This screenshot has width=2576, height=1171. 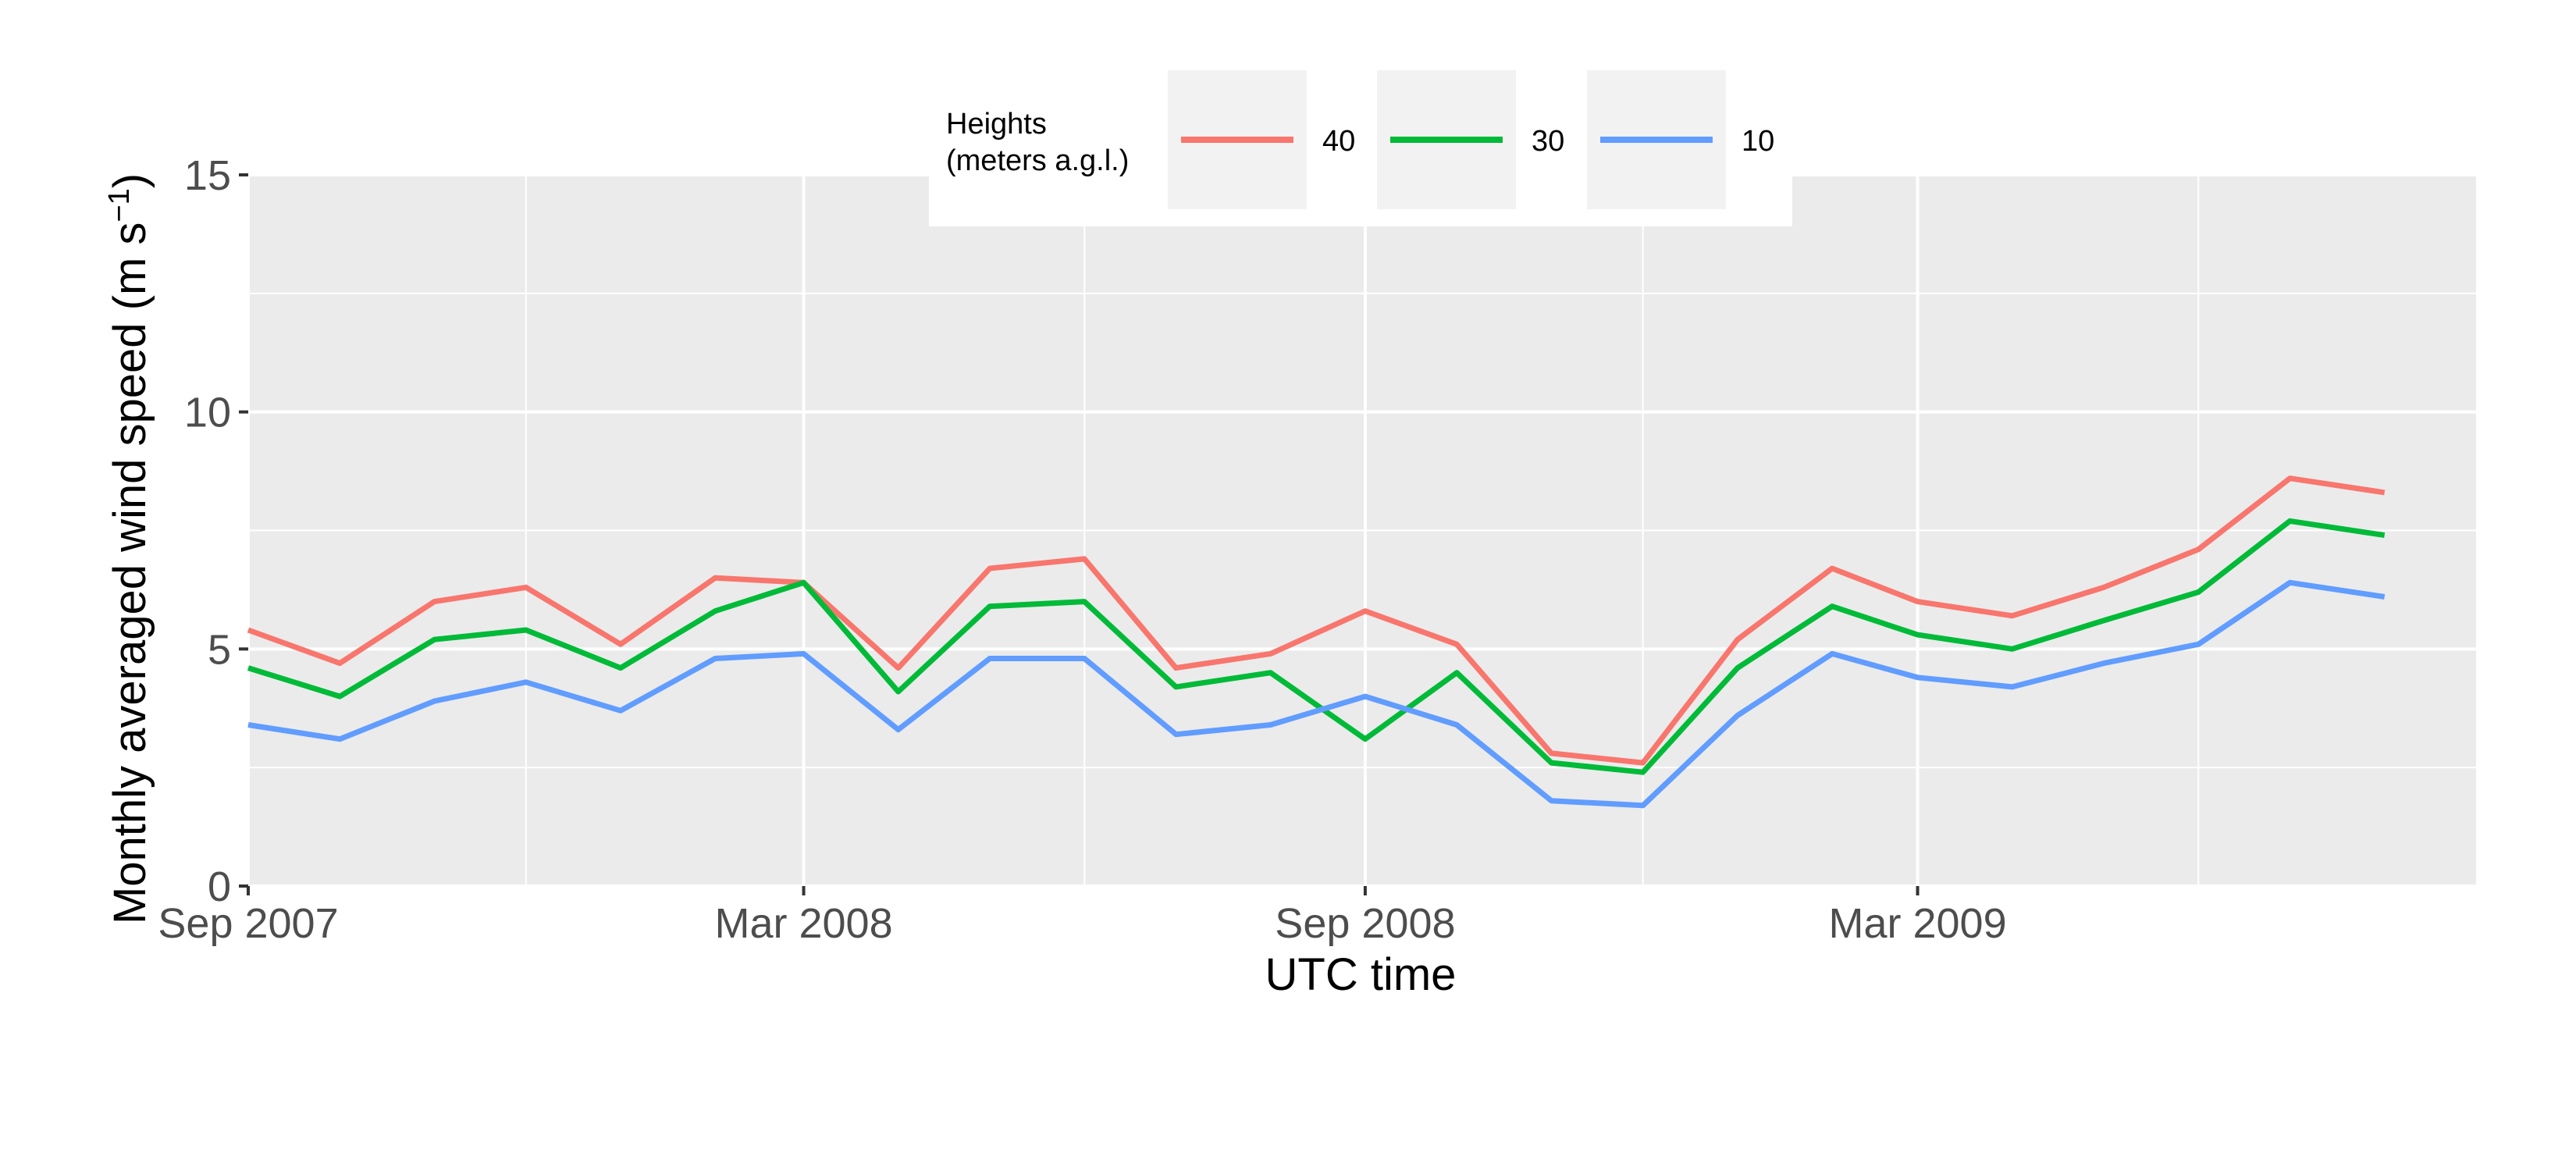 What do you see at coordinates (248, 923) in the screenshot?
I see `x-tick-label: Sep 2007` at bounding box center [248, 923].